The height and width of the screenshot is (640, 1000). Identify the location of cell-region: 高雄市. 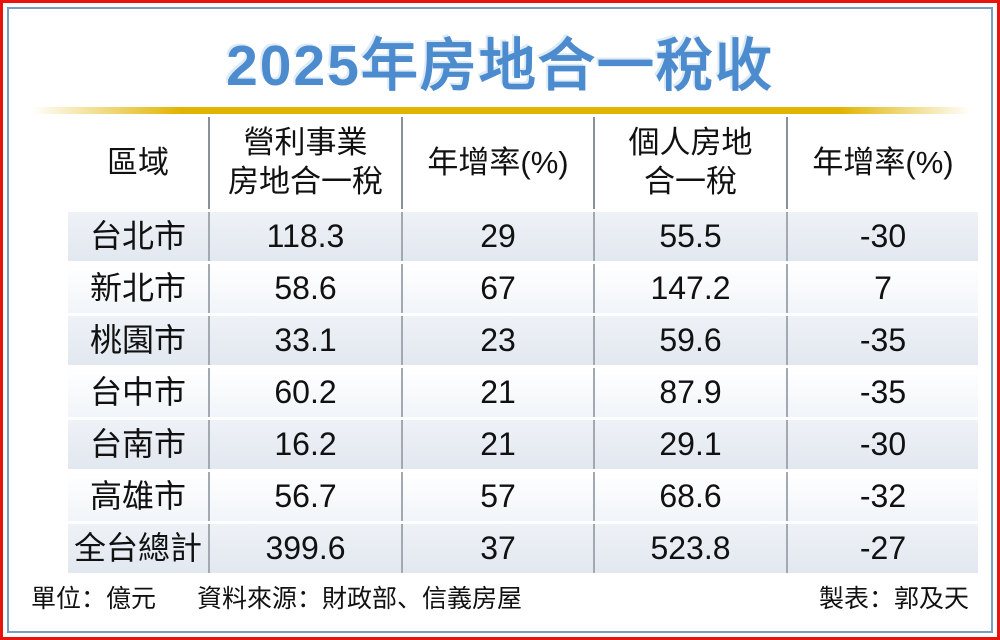
(137, 496).